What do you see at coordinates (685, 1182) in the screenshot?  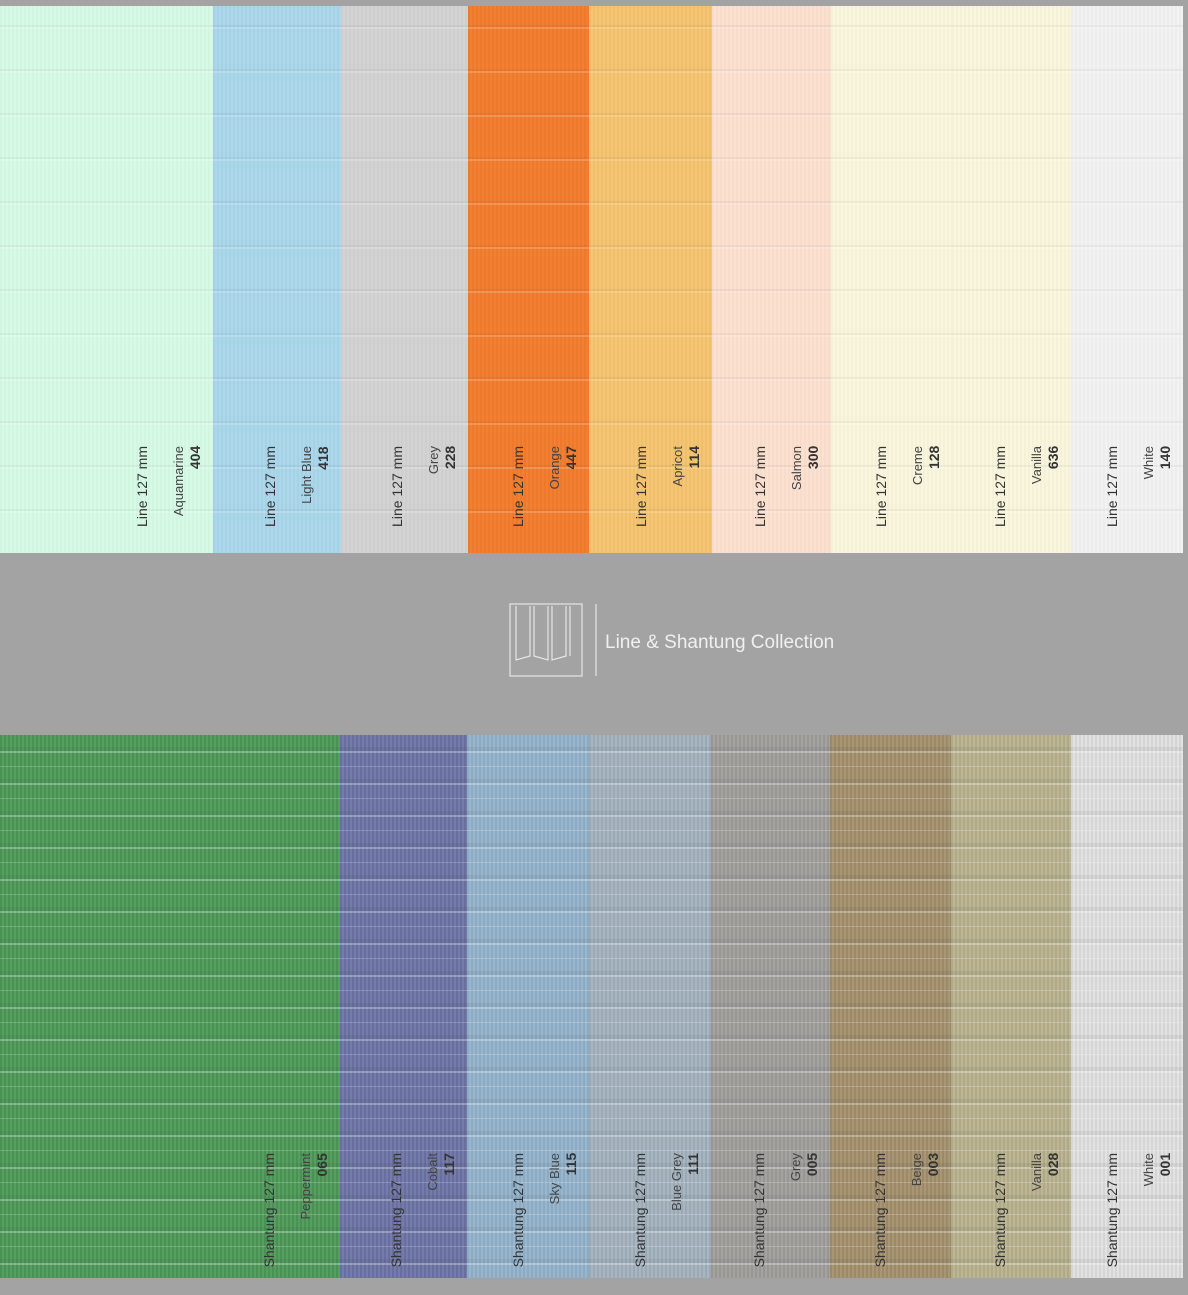 I see `name-code-label: Blue Grey 111` at bounding box center [685, 1182].